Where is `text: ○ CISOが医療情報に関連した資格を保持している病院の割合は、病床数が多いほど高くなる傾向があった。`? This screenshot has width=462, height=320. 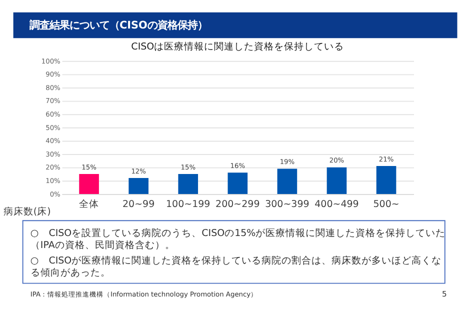
text: ○ CISOが医療情報に関連した資格を保持している病院の割合は、病床数が多いほど高くなる傾向があった。 is located at coordinates (236, 266).